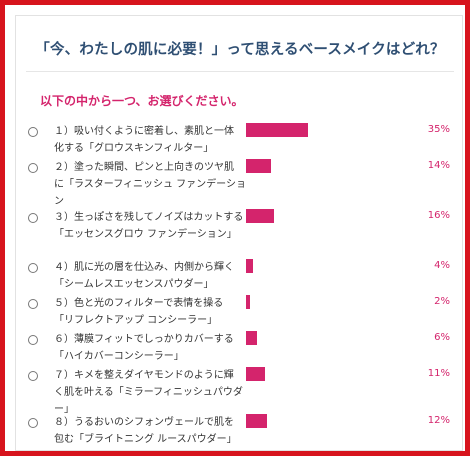 The width and height of the screenshot is (470, 456). Describe the element at coordinates (240, 348) in the screenshot. I see `poll-option-6: ６）薄膜フィットでしっかりカバーする 「ハイカバーコンシーラー」 6%` at that location.